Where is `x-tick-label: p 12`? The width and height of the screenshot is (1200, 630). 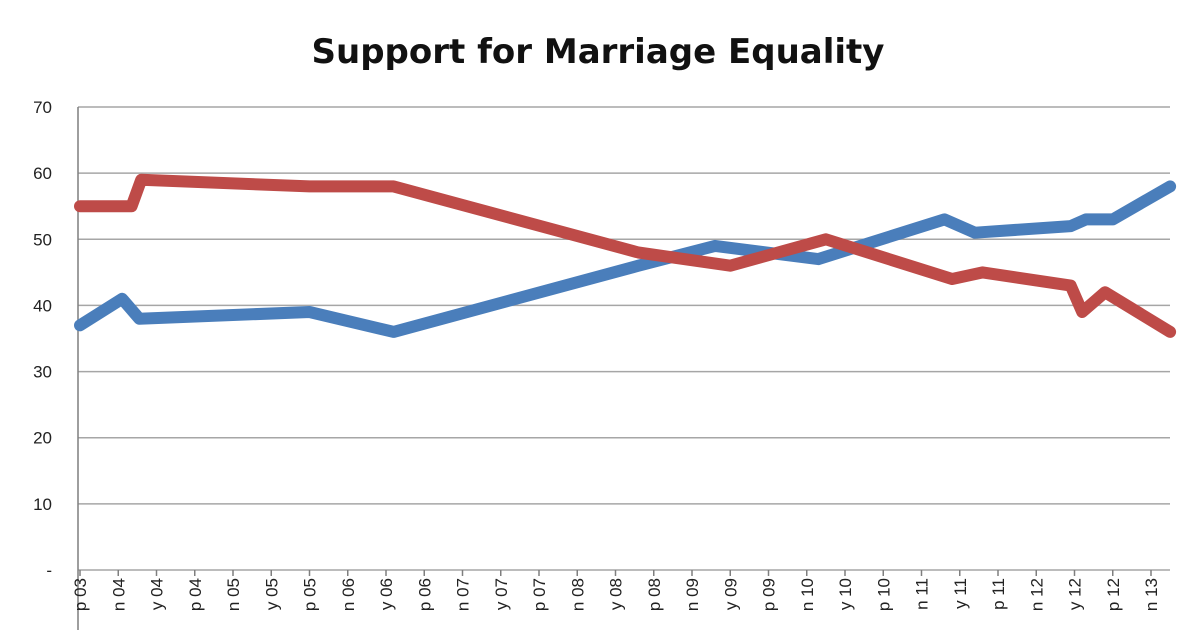 x-tick-label: p 12 is located at coordinates (1113, 594).